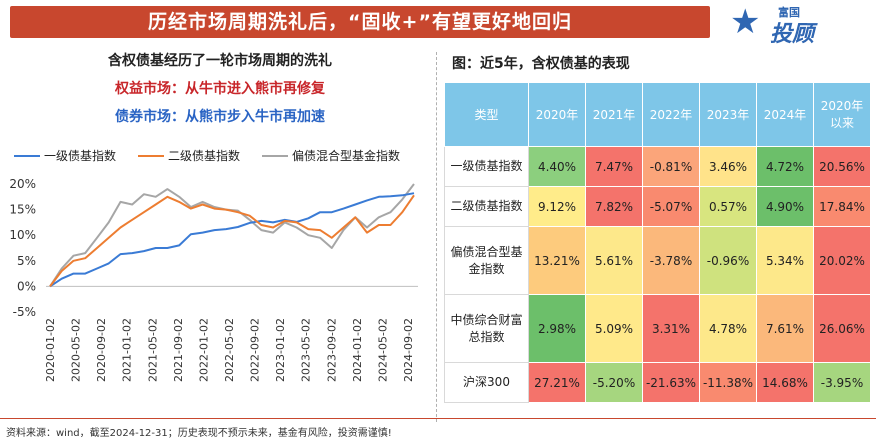  I want to click on brand-logo: ★ 富国 投顾, so click(800, 24).